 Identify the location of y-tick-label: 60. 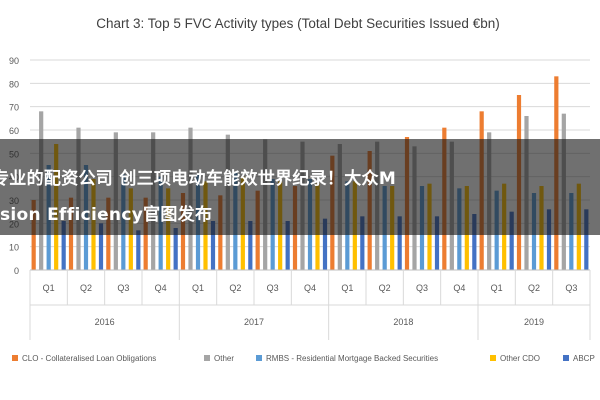
(14, 131).